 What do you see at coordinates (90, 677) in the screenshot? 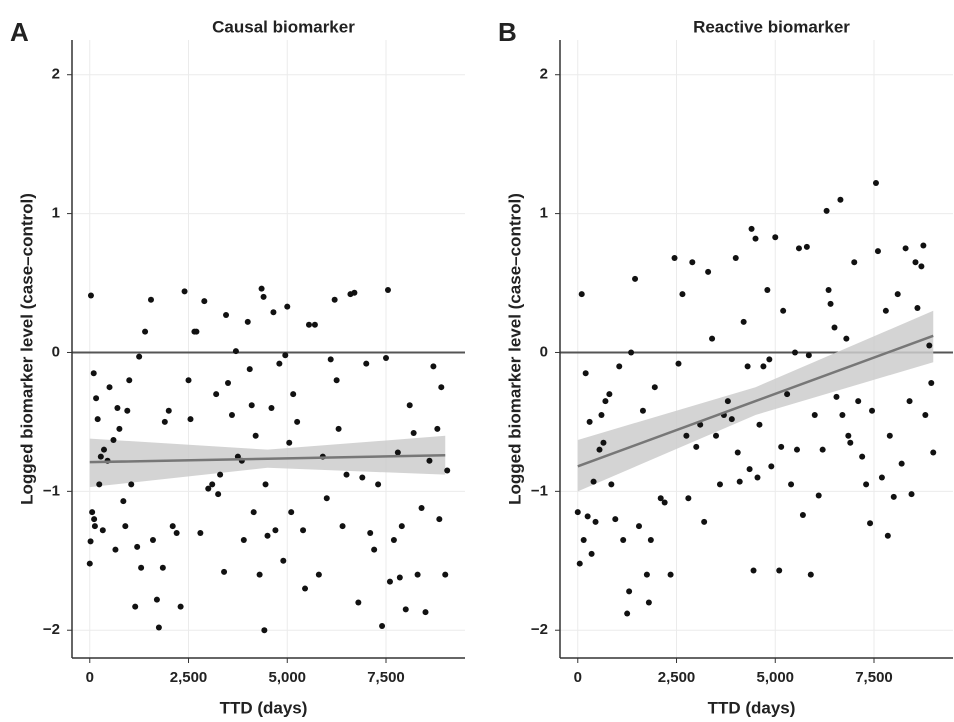
I see `x-tick-label: 0` at bounding box center [90, 677].